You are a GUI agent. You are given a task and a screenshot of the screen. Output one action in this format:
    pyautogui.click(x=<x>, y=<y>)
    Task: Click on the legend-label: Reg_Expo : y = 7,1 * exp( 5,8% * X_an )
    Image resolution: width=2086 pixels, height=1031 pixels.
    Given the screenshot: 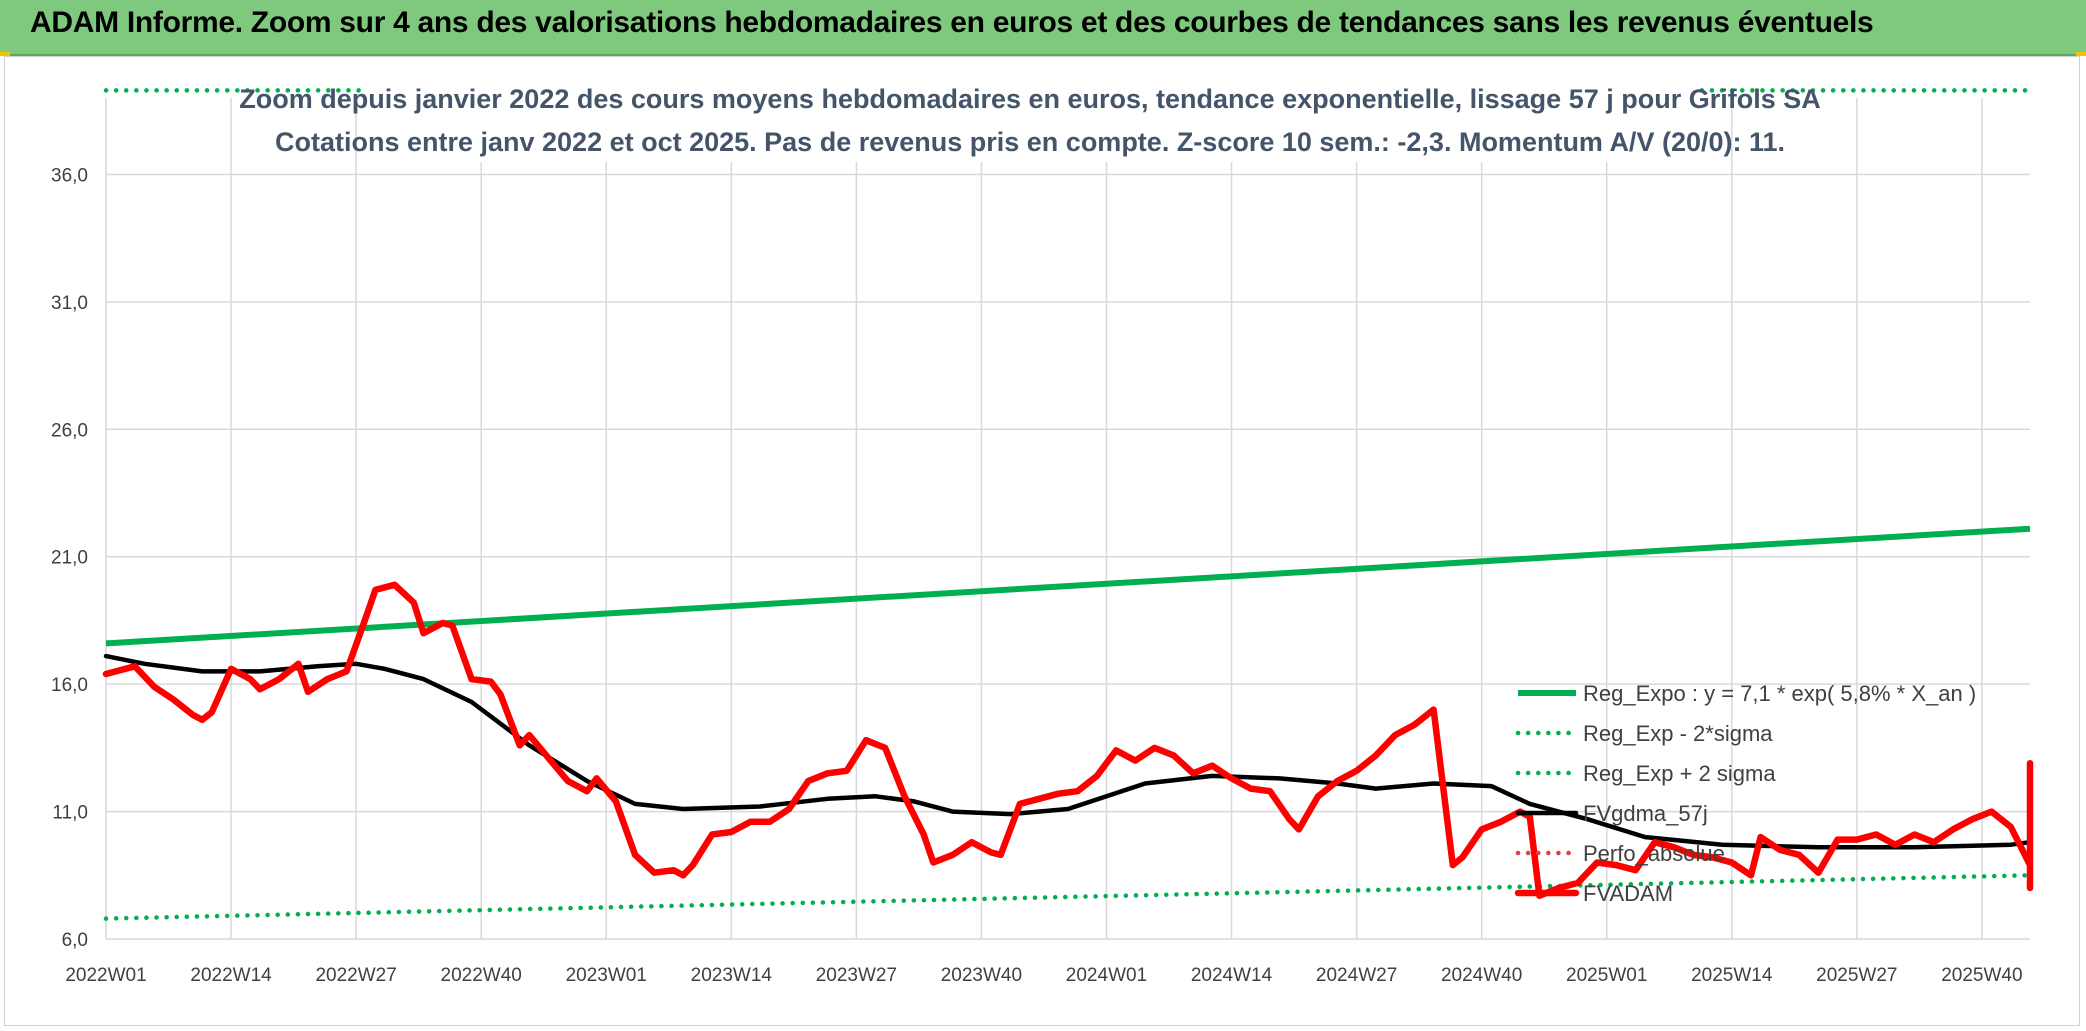 What is the action you would take?
    pyautogui.click(x=1779, y=693)
    